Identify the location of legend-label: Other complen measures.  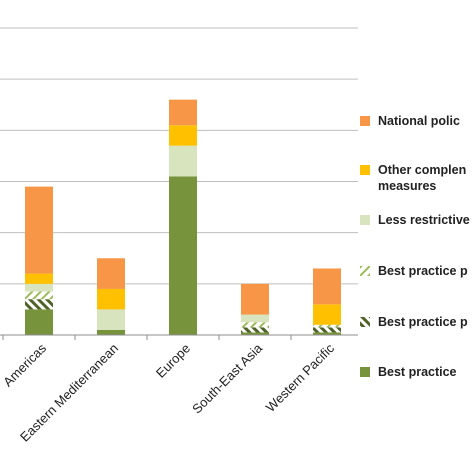
(422, 178).